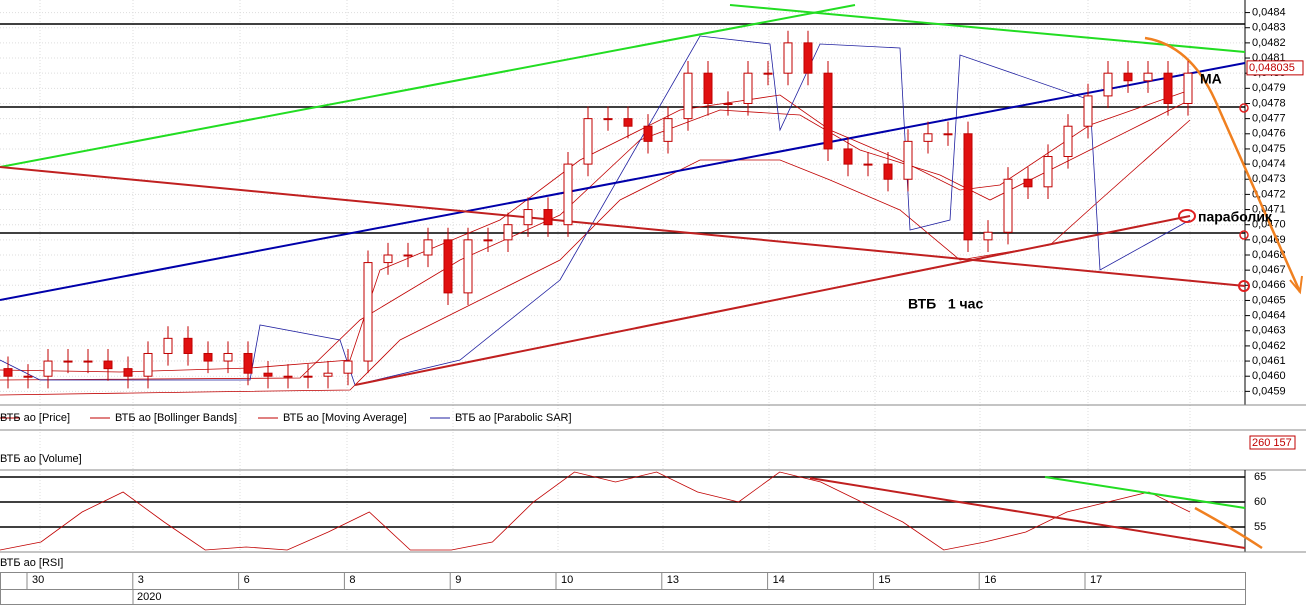  I want to click on date-label: 3, so click(141, 580).